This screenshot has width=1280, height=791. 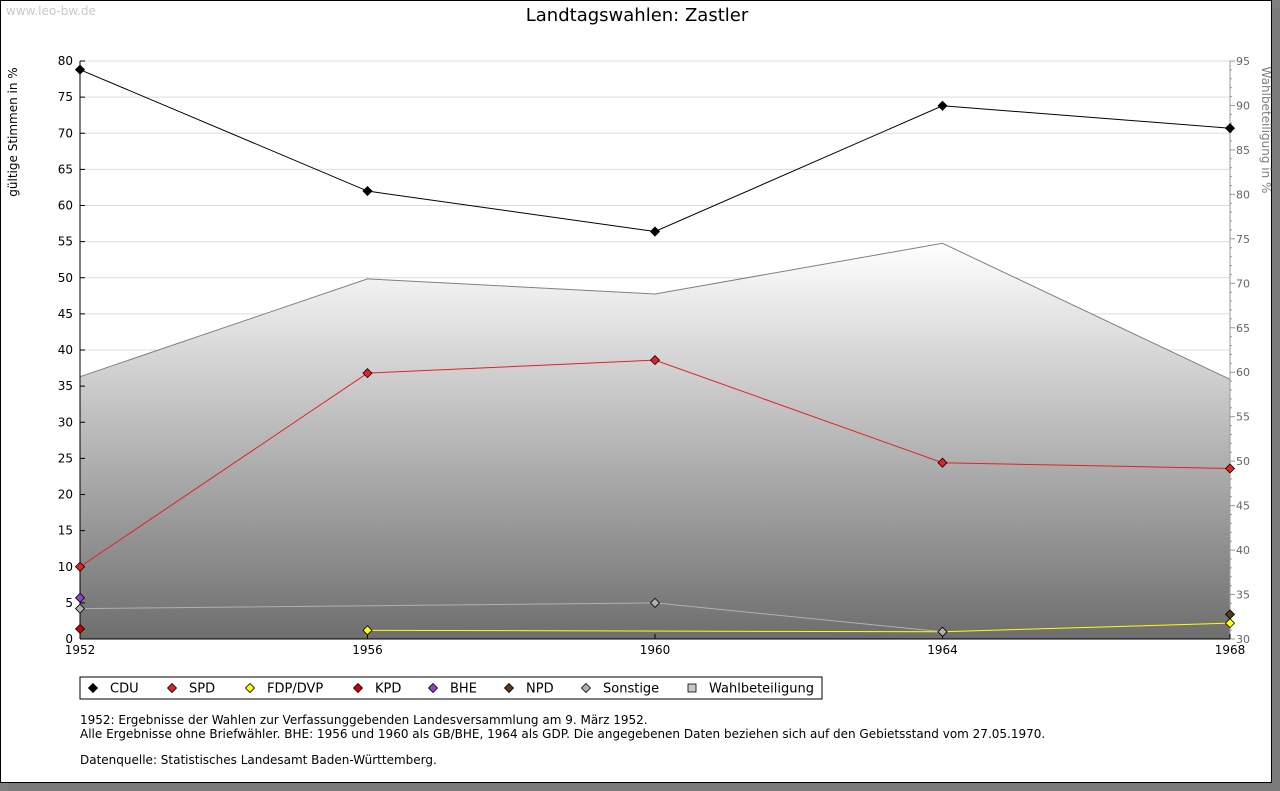 What do you see at coordinates (942, 650) in the screenshot?
I see `x-tick-label-1964: 1964` at bounding box center [942, 650].